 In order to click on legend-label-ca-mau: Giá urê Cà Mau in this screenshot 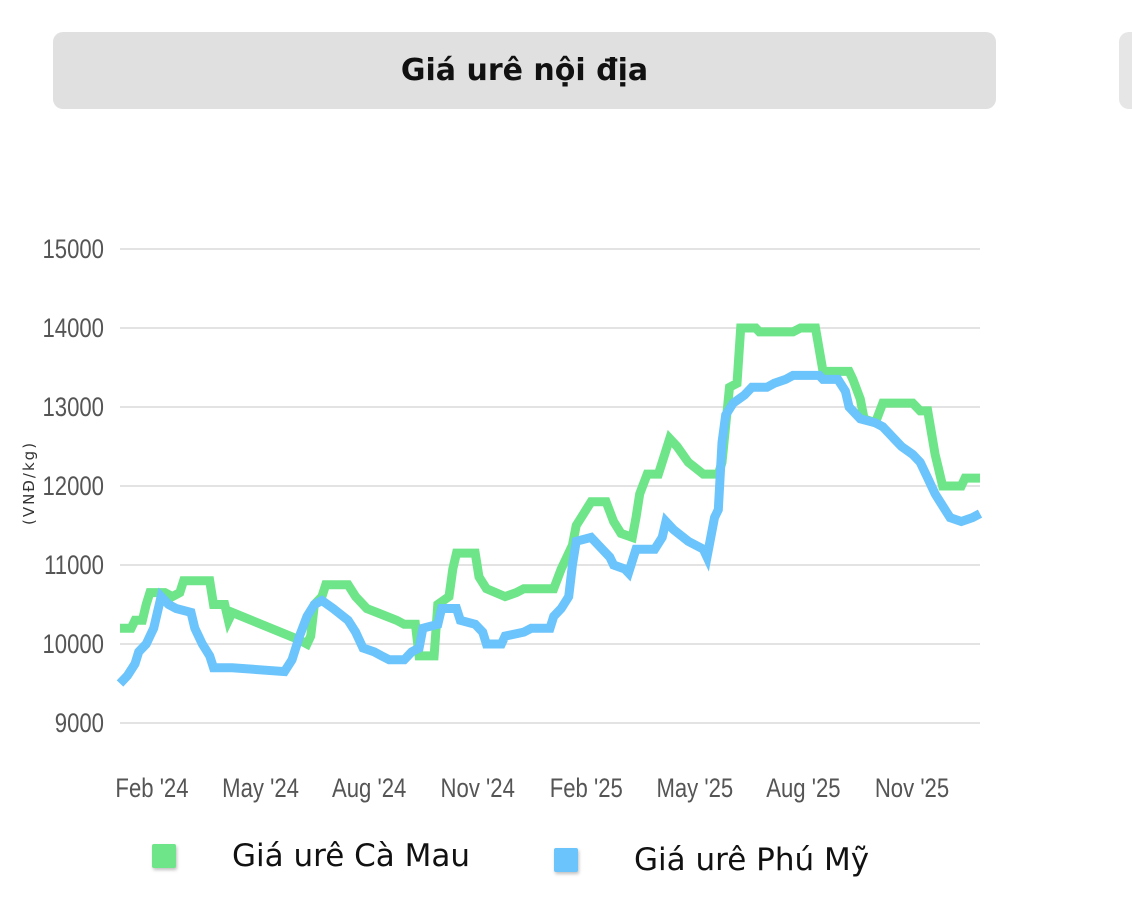, I will do `click(351, 856)`.